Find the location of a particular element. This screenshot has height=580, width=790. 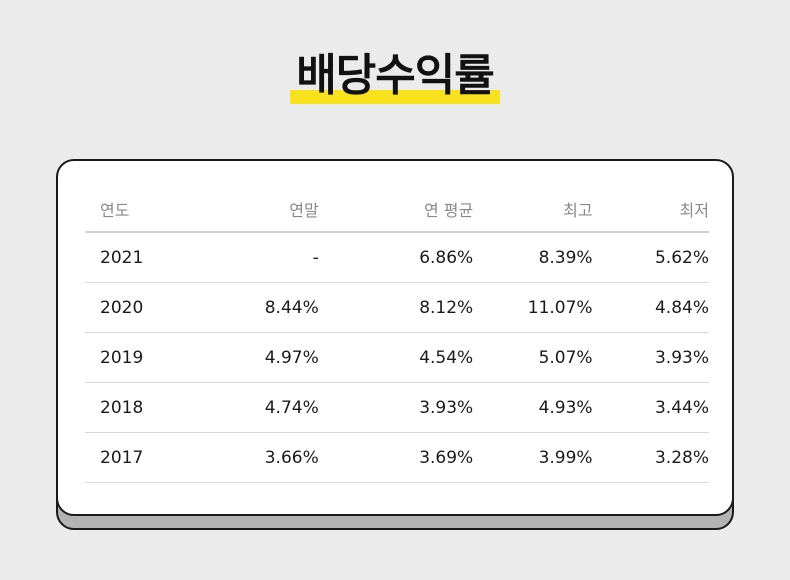

table-header-row: 연도 연말 연 평균 최고 최저 is located at coordinates (397, 209).